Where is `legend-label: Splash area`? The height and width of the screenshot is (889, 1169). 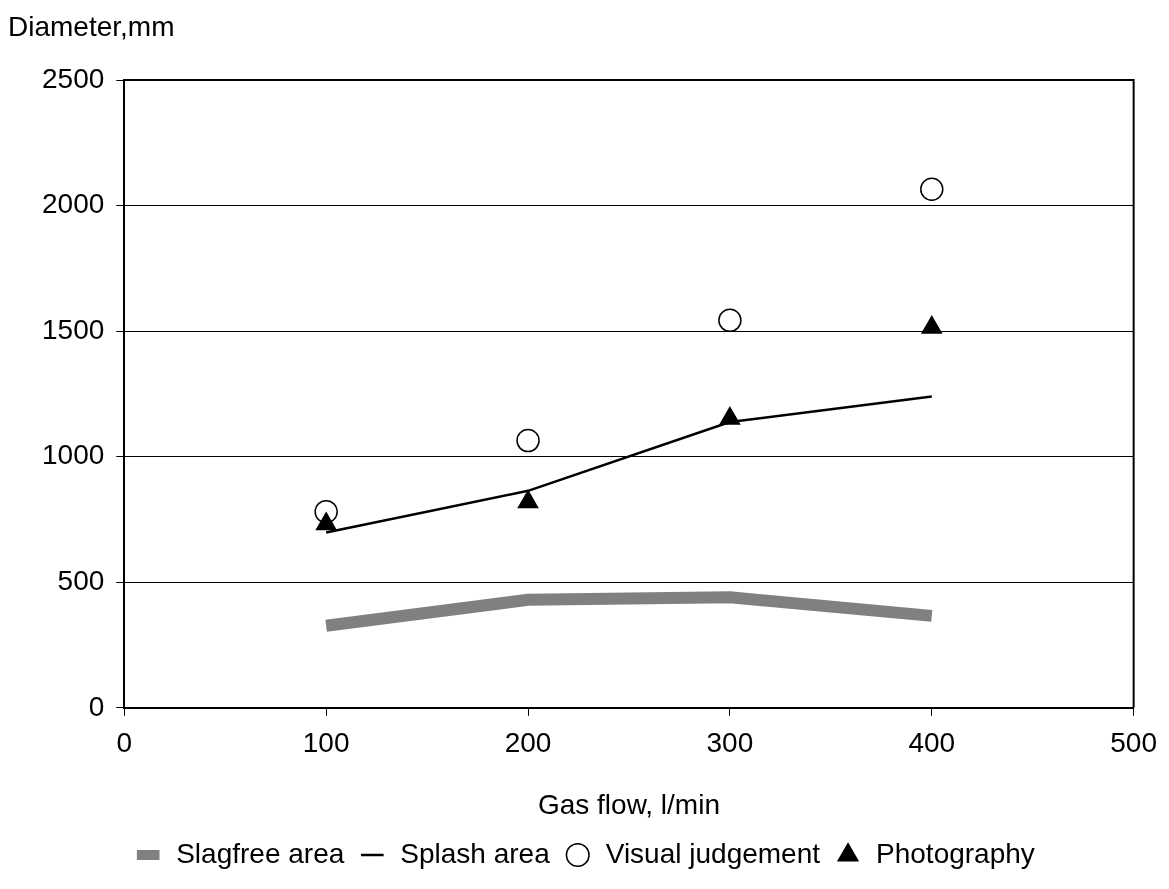
legend-label: Splash area is located at coordinates (475, 853).